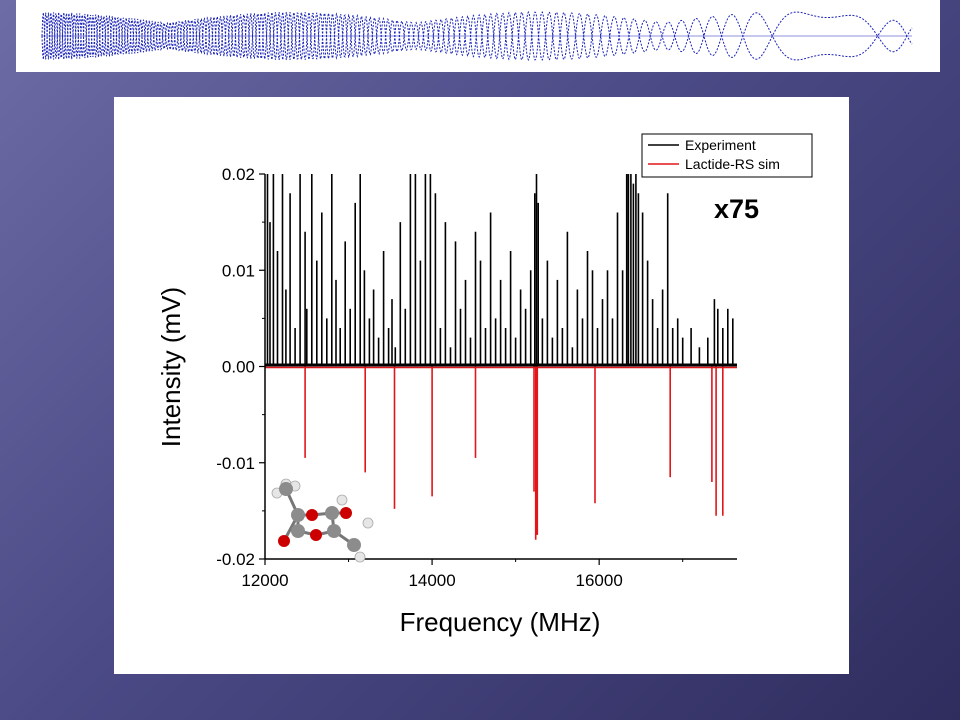 The height and width of the screenshot is (720, 960). I want to click on experiment-series, so click(501, 270).